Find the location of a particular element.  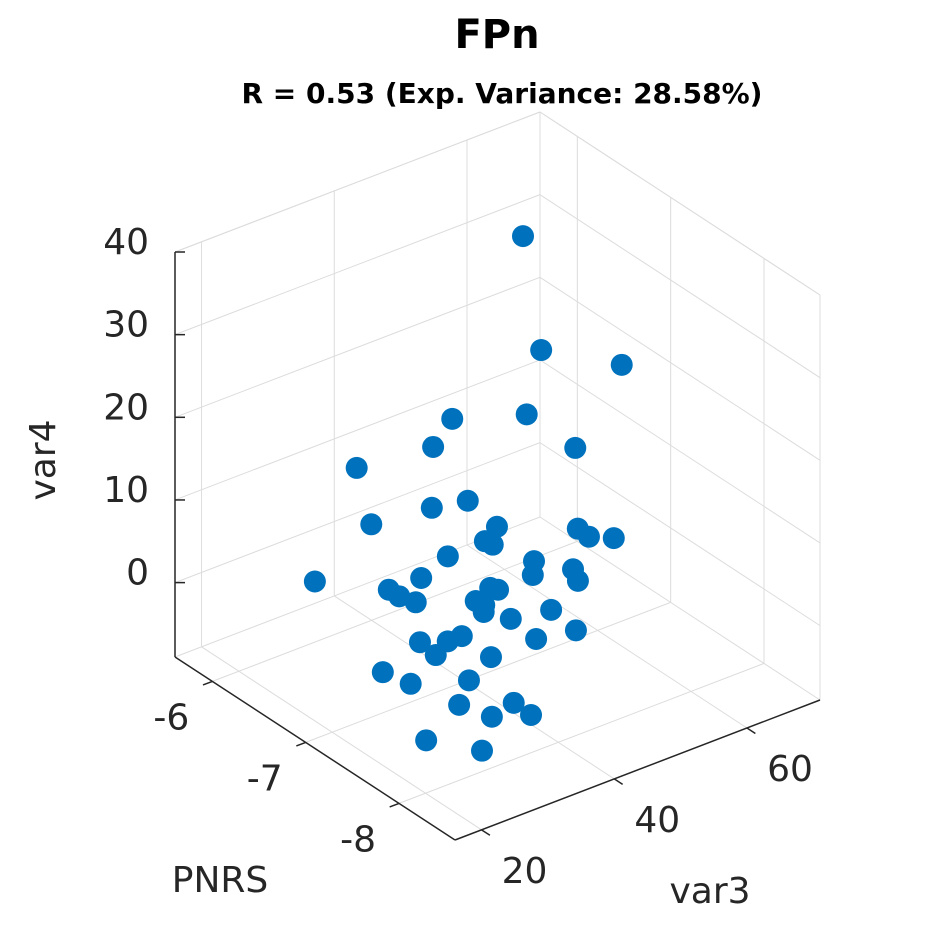

y-tick-label: 20 is located at coordinates (525, 871).